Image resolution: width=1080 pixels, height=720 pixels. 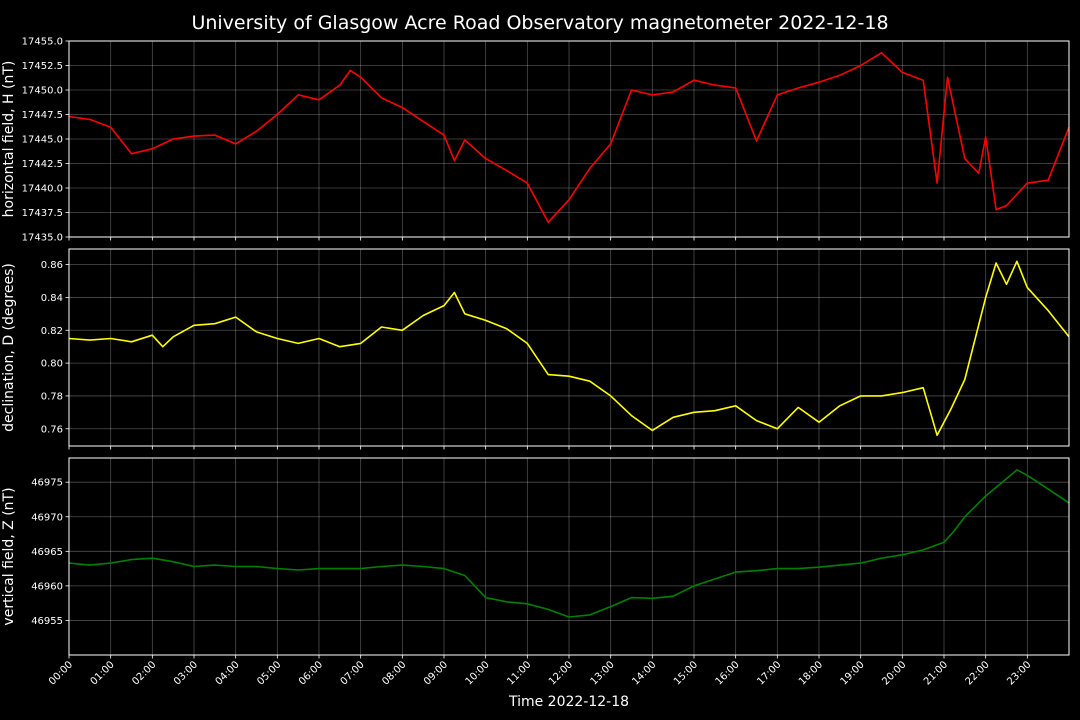 What do you see at coordinates (978, 673) in the screenshot?
I see `x-tick-label: 22:00` at bounding box center [978, 673].